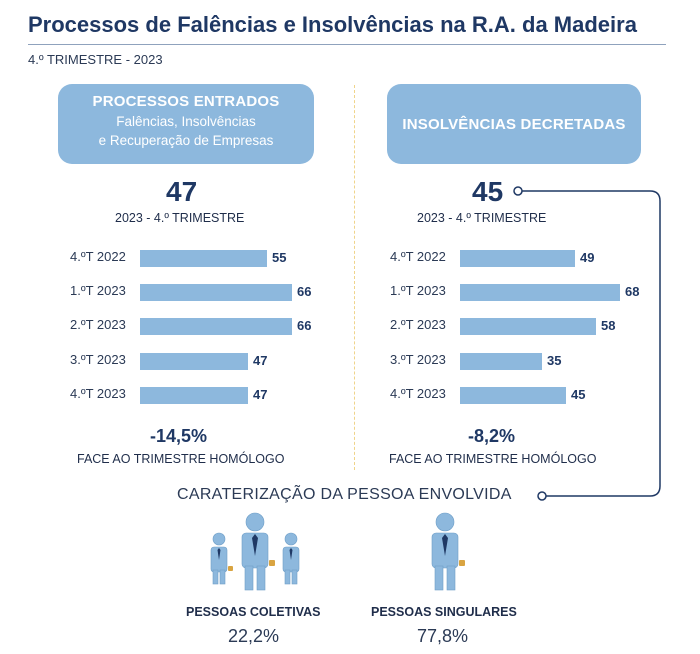 This screenshot has height=654, width=700. Describe the element at coordinates (578, 394) in the screenshot. I see `bar-value-label: 45` at that location.